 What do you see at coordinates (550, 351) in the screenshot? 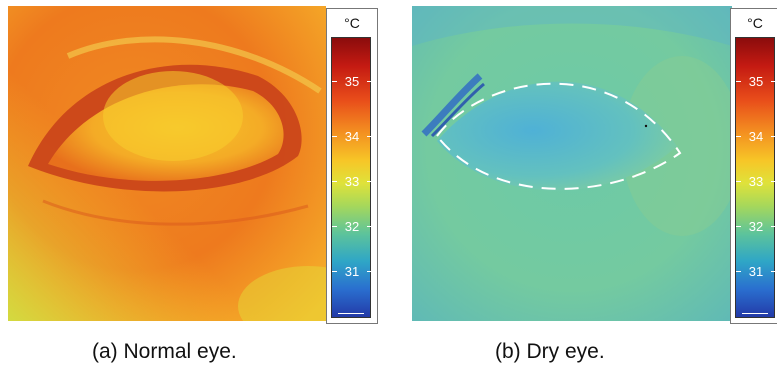
I see `caption-dry-eye: (b) Dry eye.` at bounding box center [550, 351].